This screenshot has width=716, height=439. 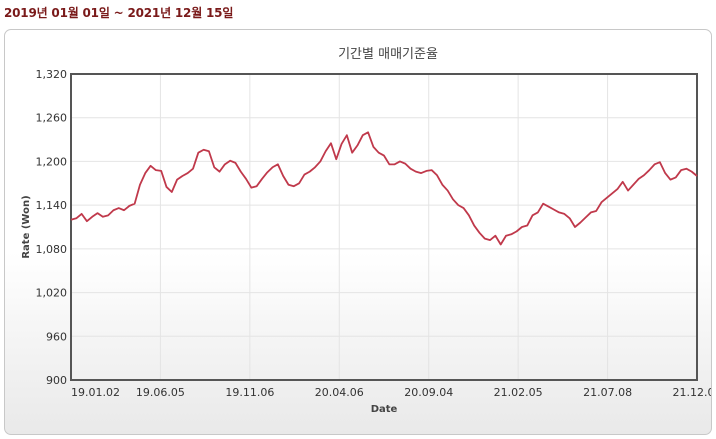 What do you see at coordinates (56, 336) in the screenshot?
I see `y-tick-label: 960` at bounding box center [56, 336].